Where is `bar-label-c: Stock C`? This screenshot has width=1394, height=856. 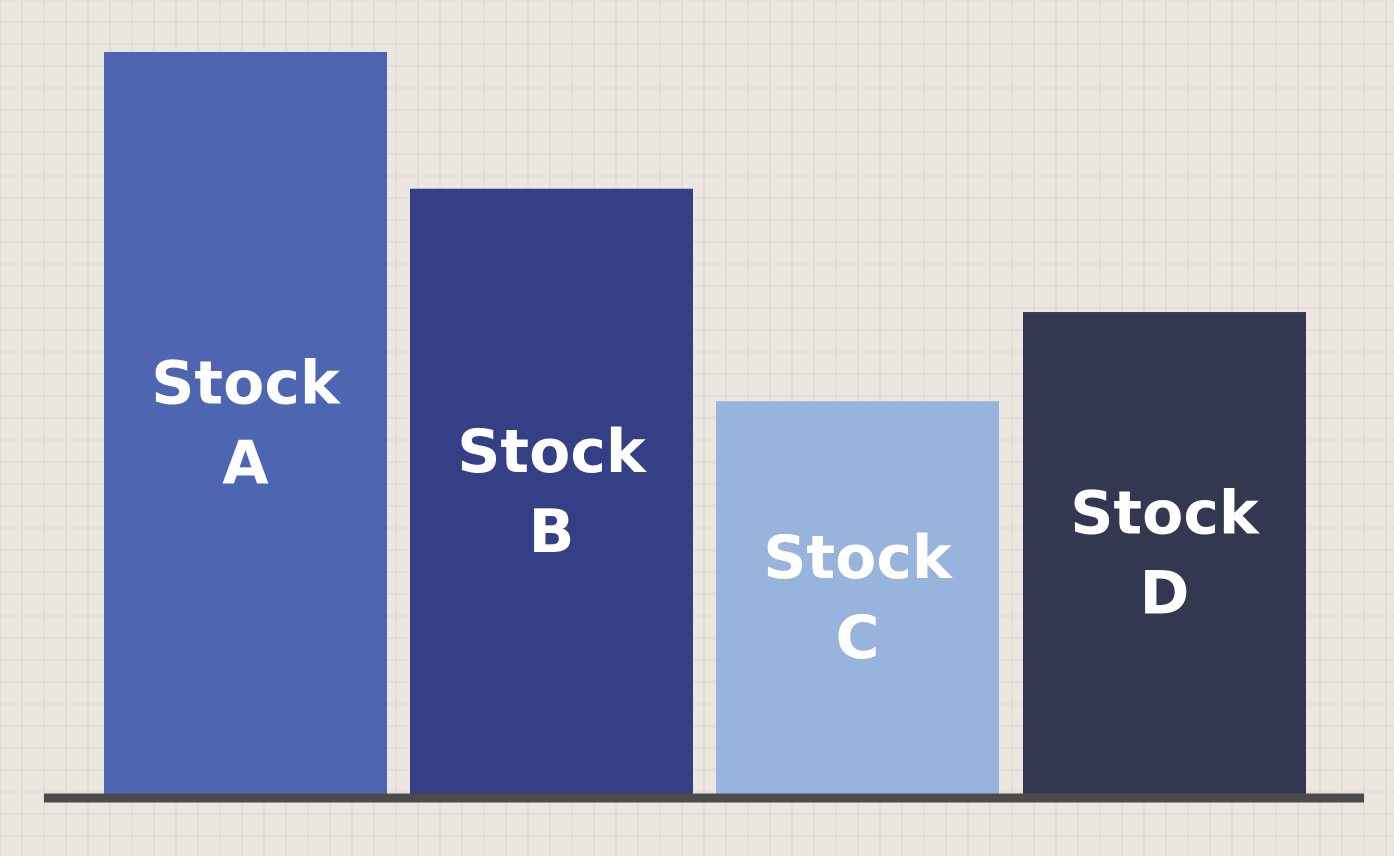
bar-label-c: Stock C is located at coordinates (858, 598).